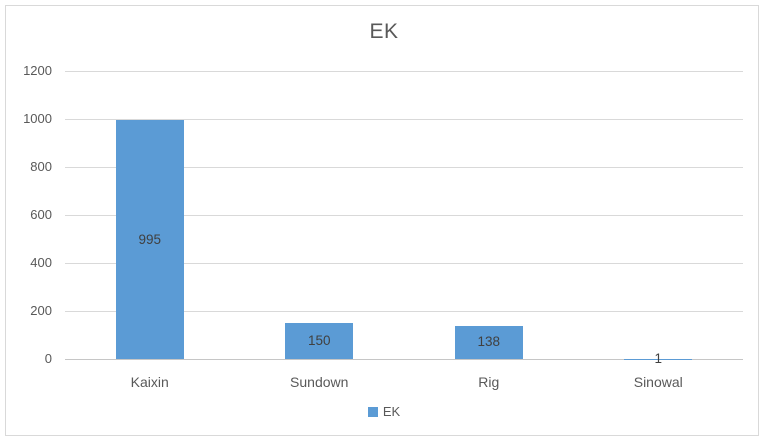 The height and width of the screenshot is (448, 768). I want to click on chart-title: EK, so click(384, 31).